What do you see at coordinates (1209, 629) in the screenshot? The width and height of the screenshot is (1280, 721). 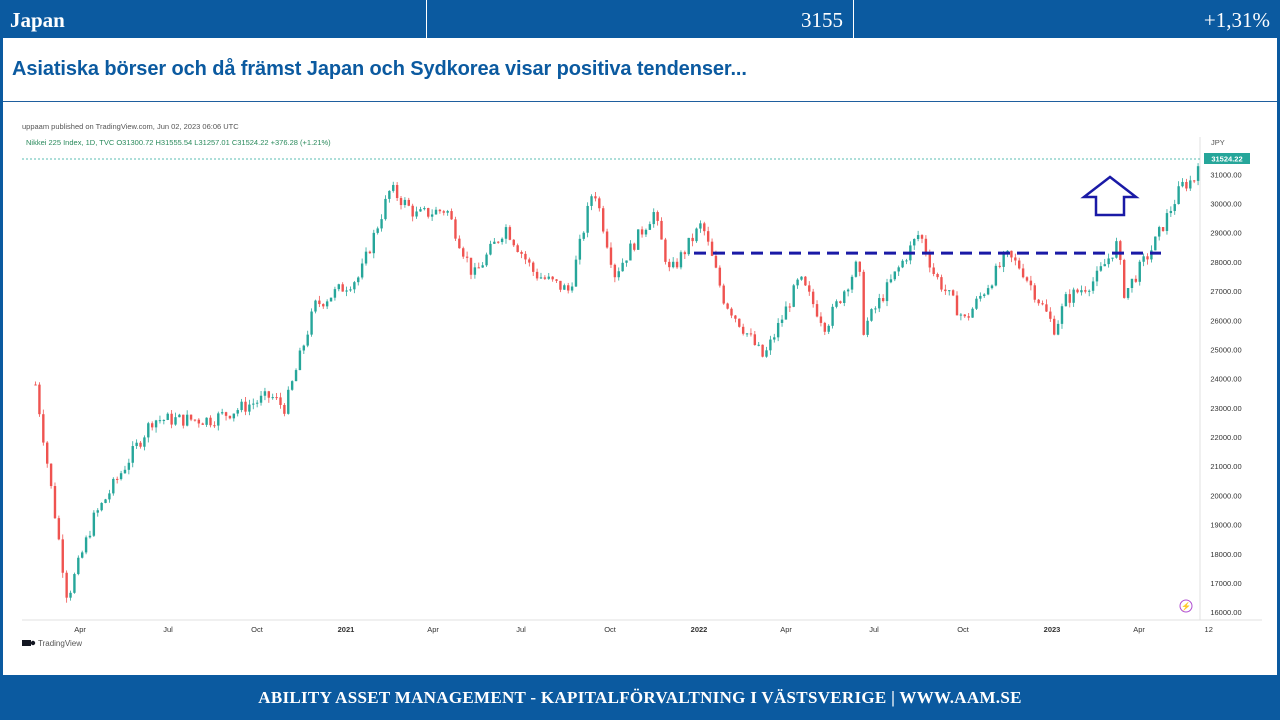 I see `x-tick-label: 12` at bounding box center [1209, 629].